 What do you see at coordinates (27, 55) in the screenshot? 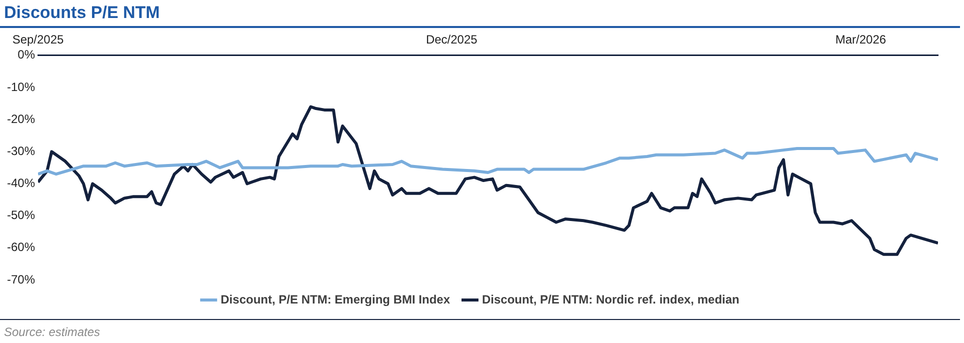
I see `y-tick-label: 0%` at bounding box center [27, 55].